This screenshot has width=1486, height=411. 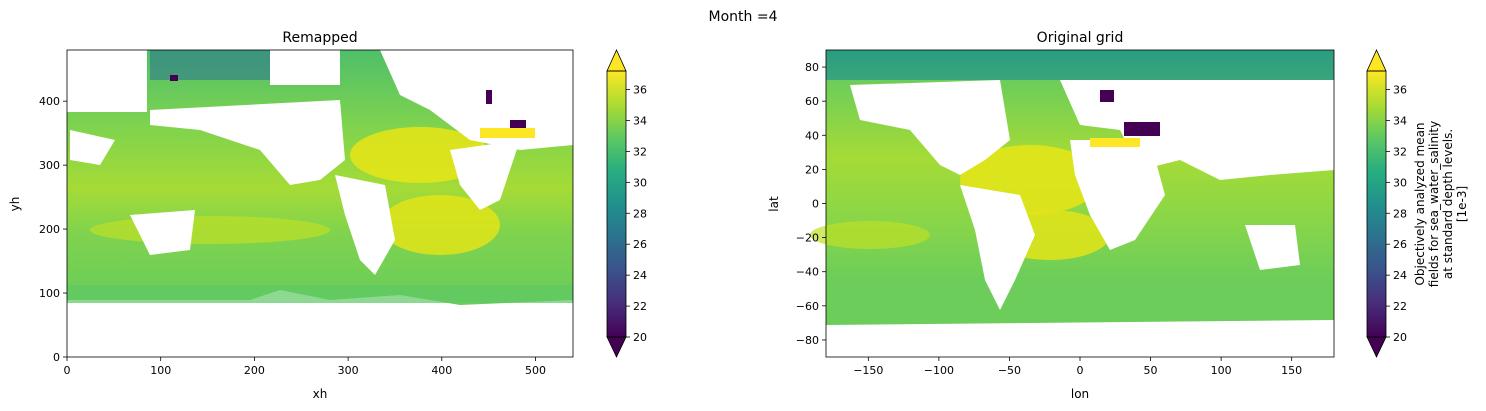 I want to click on x-tick-label: −50, so click(x=1009, y=370).